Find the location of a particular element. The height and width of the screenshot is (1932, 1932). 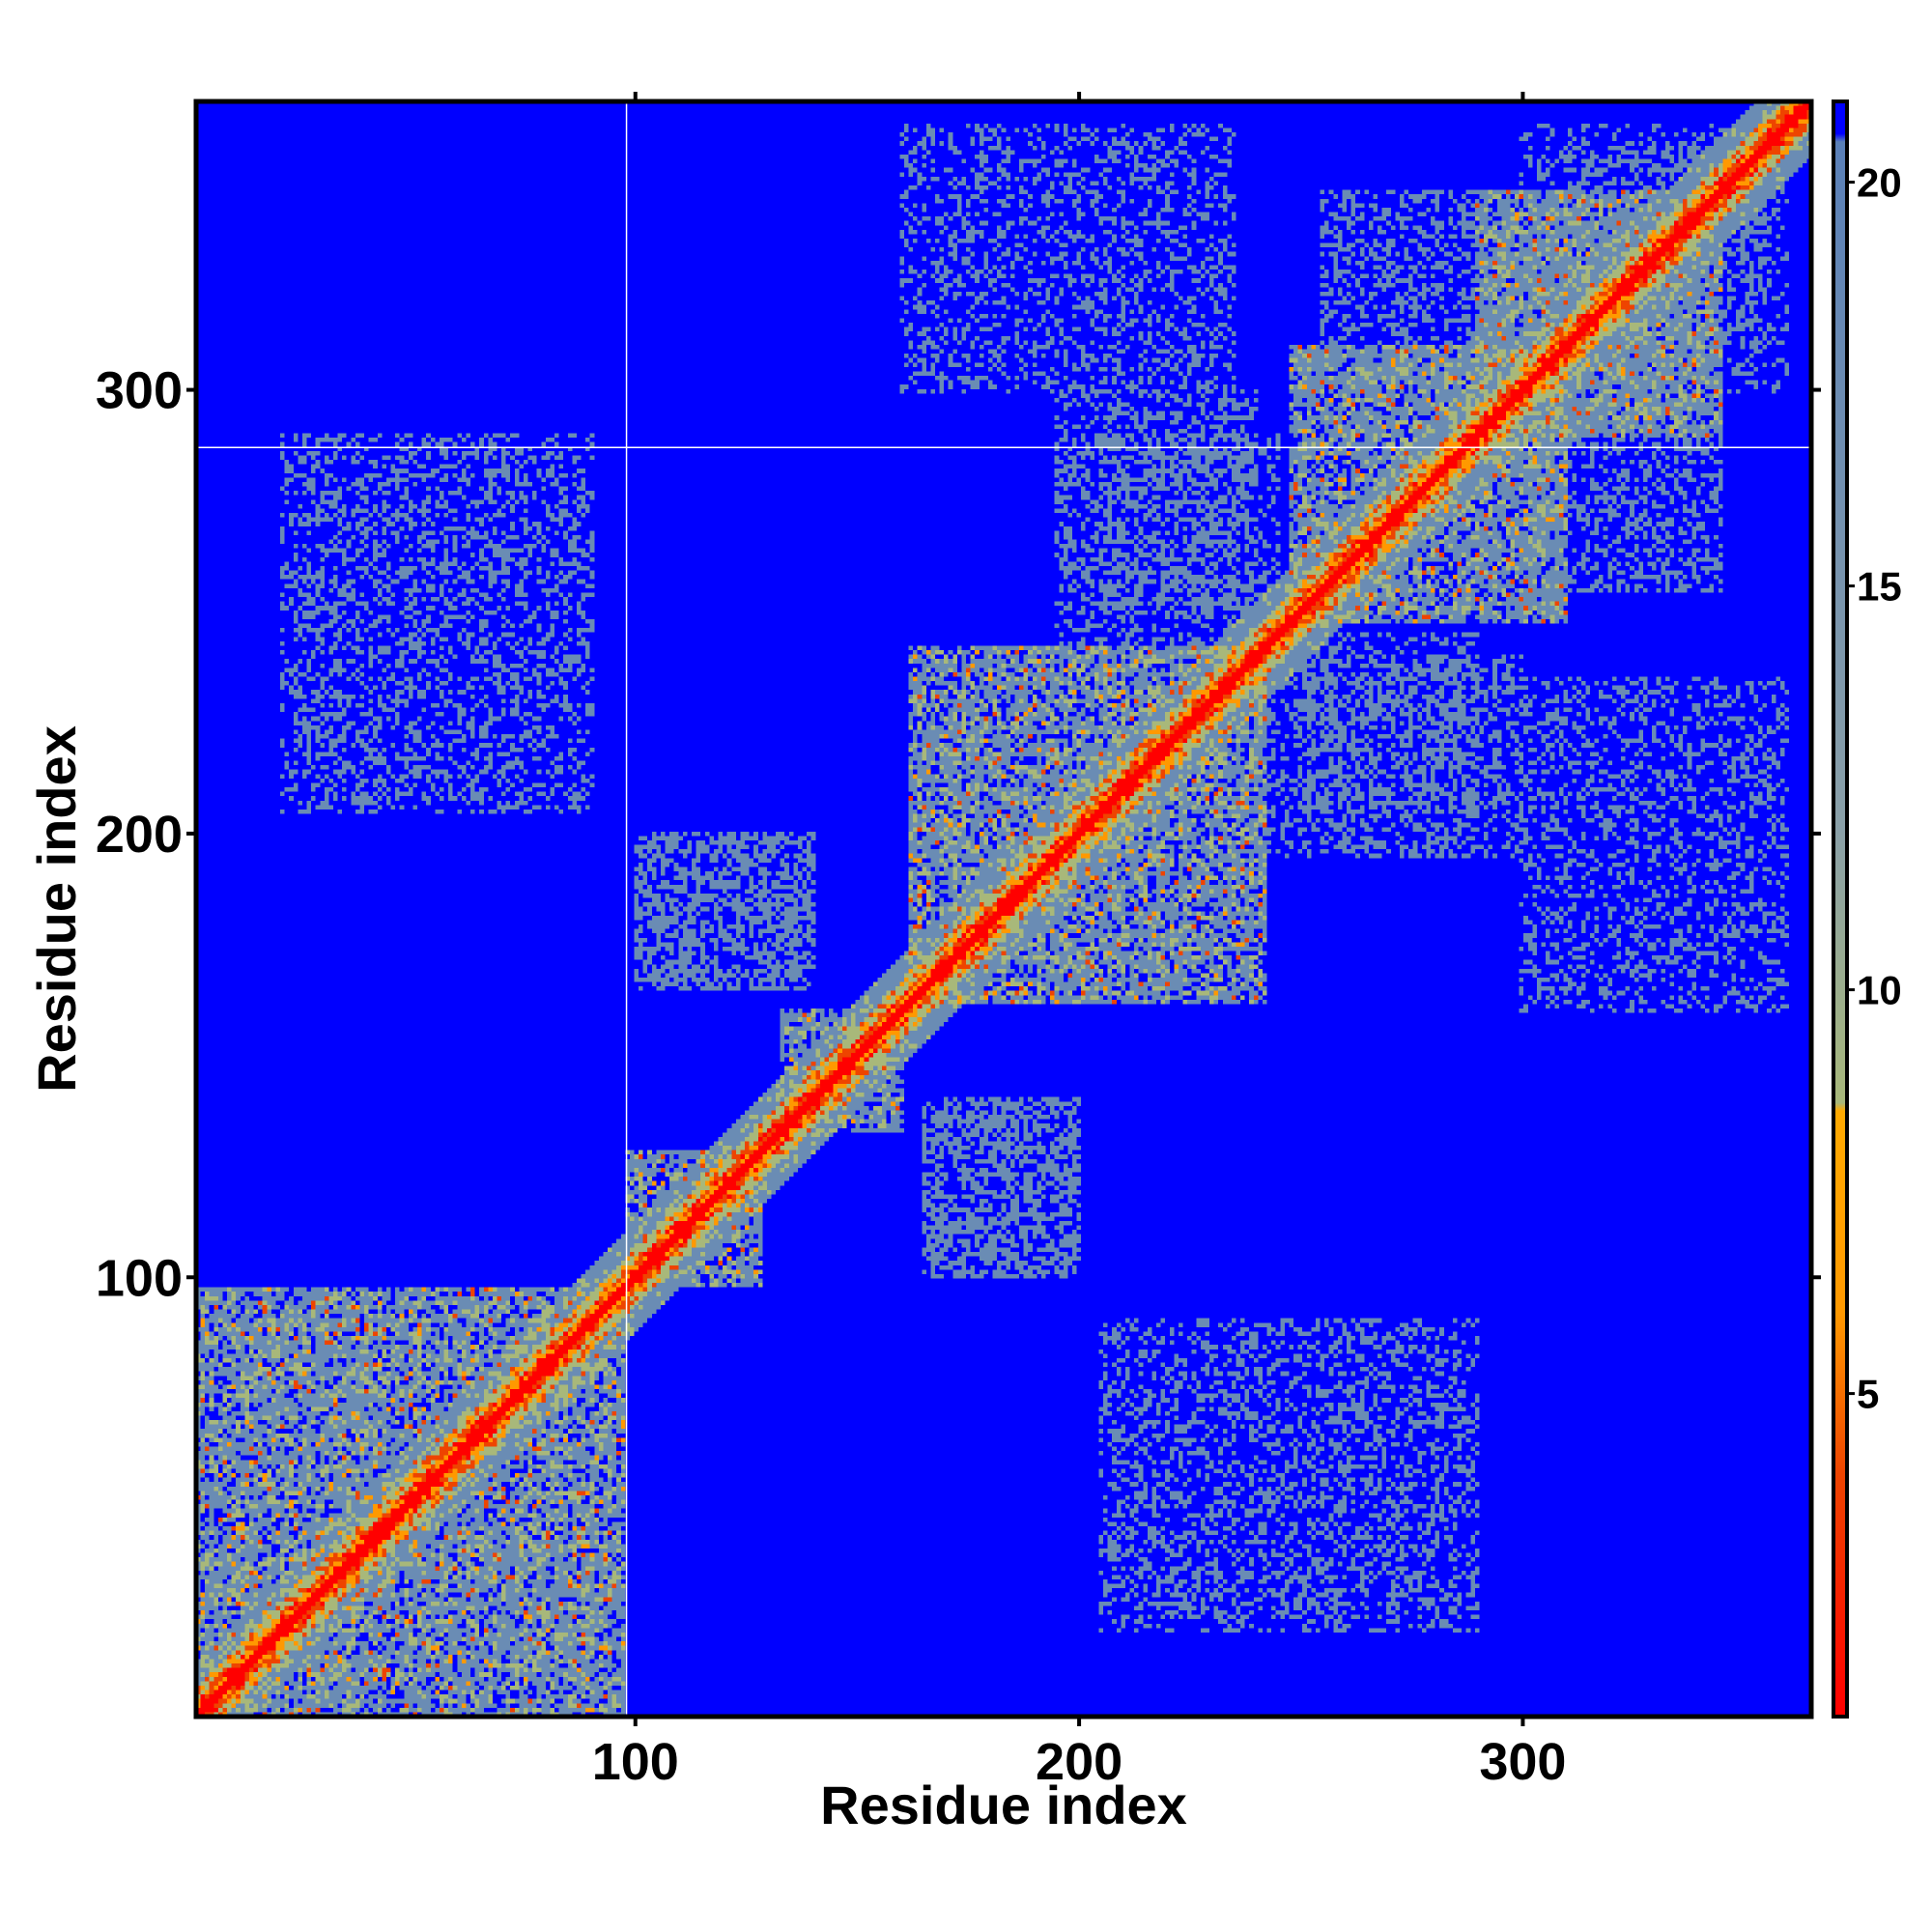

y-tick-label: 300 is located at coordinates (139, 391).